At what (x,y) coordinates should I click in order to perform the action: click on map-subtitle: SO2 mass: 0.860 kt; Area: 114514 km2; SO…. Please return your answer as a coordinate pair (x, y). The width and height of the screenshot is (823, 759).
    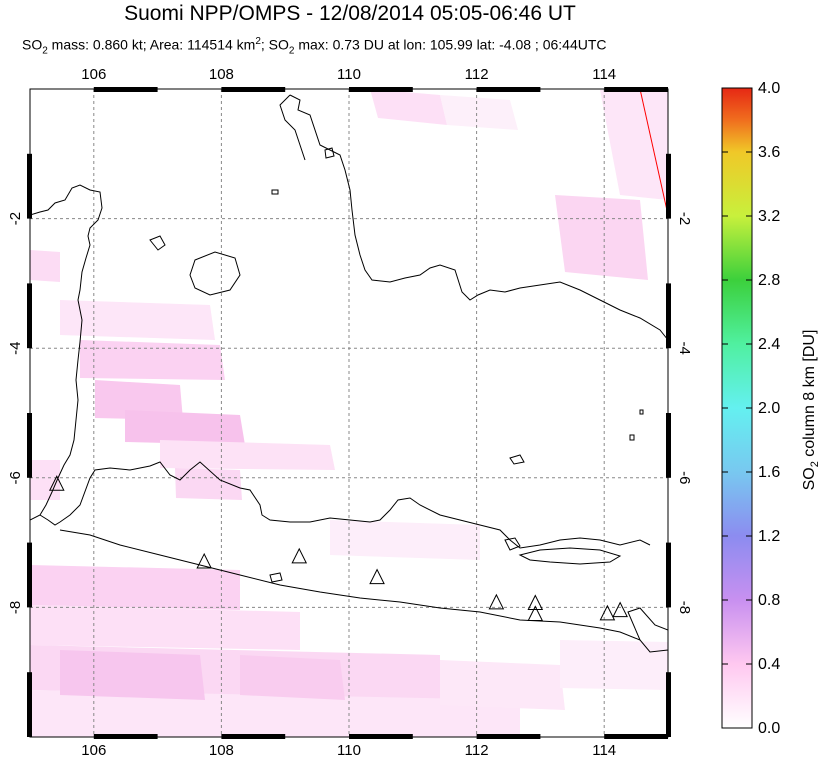
    Looking at the image, I should click on (314, 46).